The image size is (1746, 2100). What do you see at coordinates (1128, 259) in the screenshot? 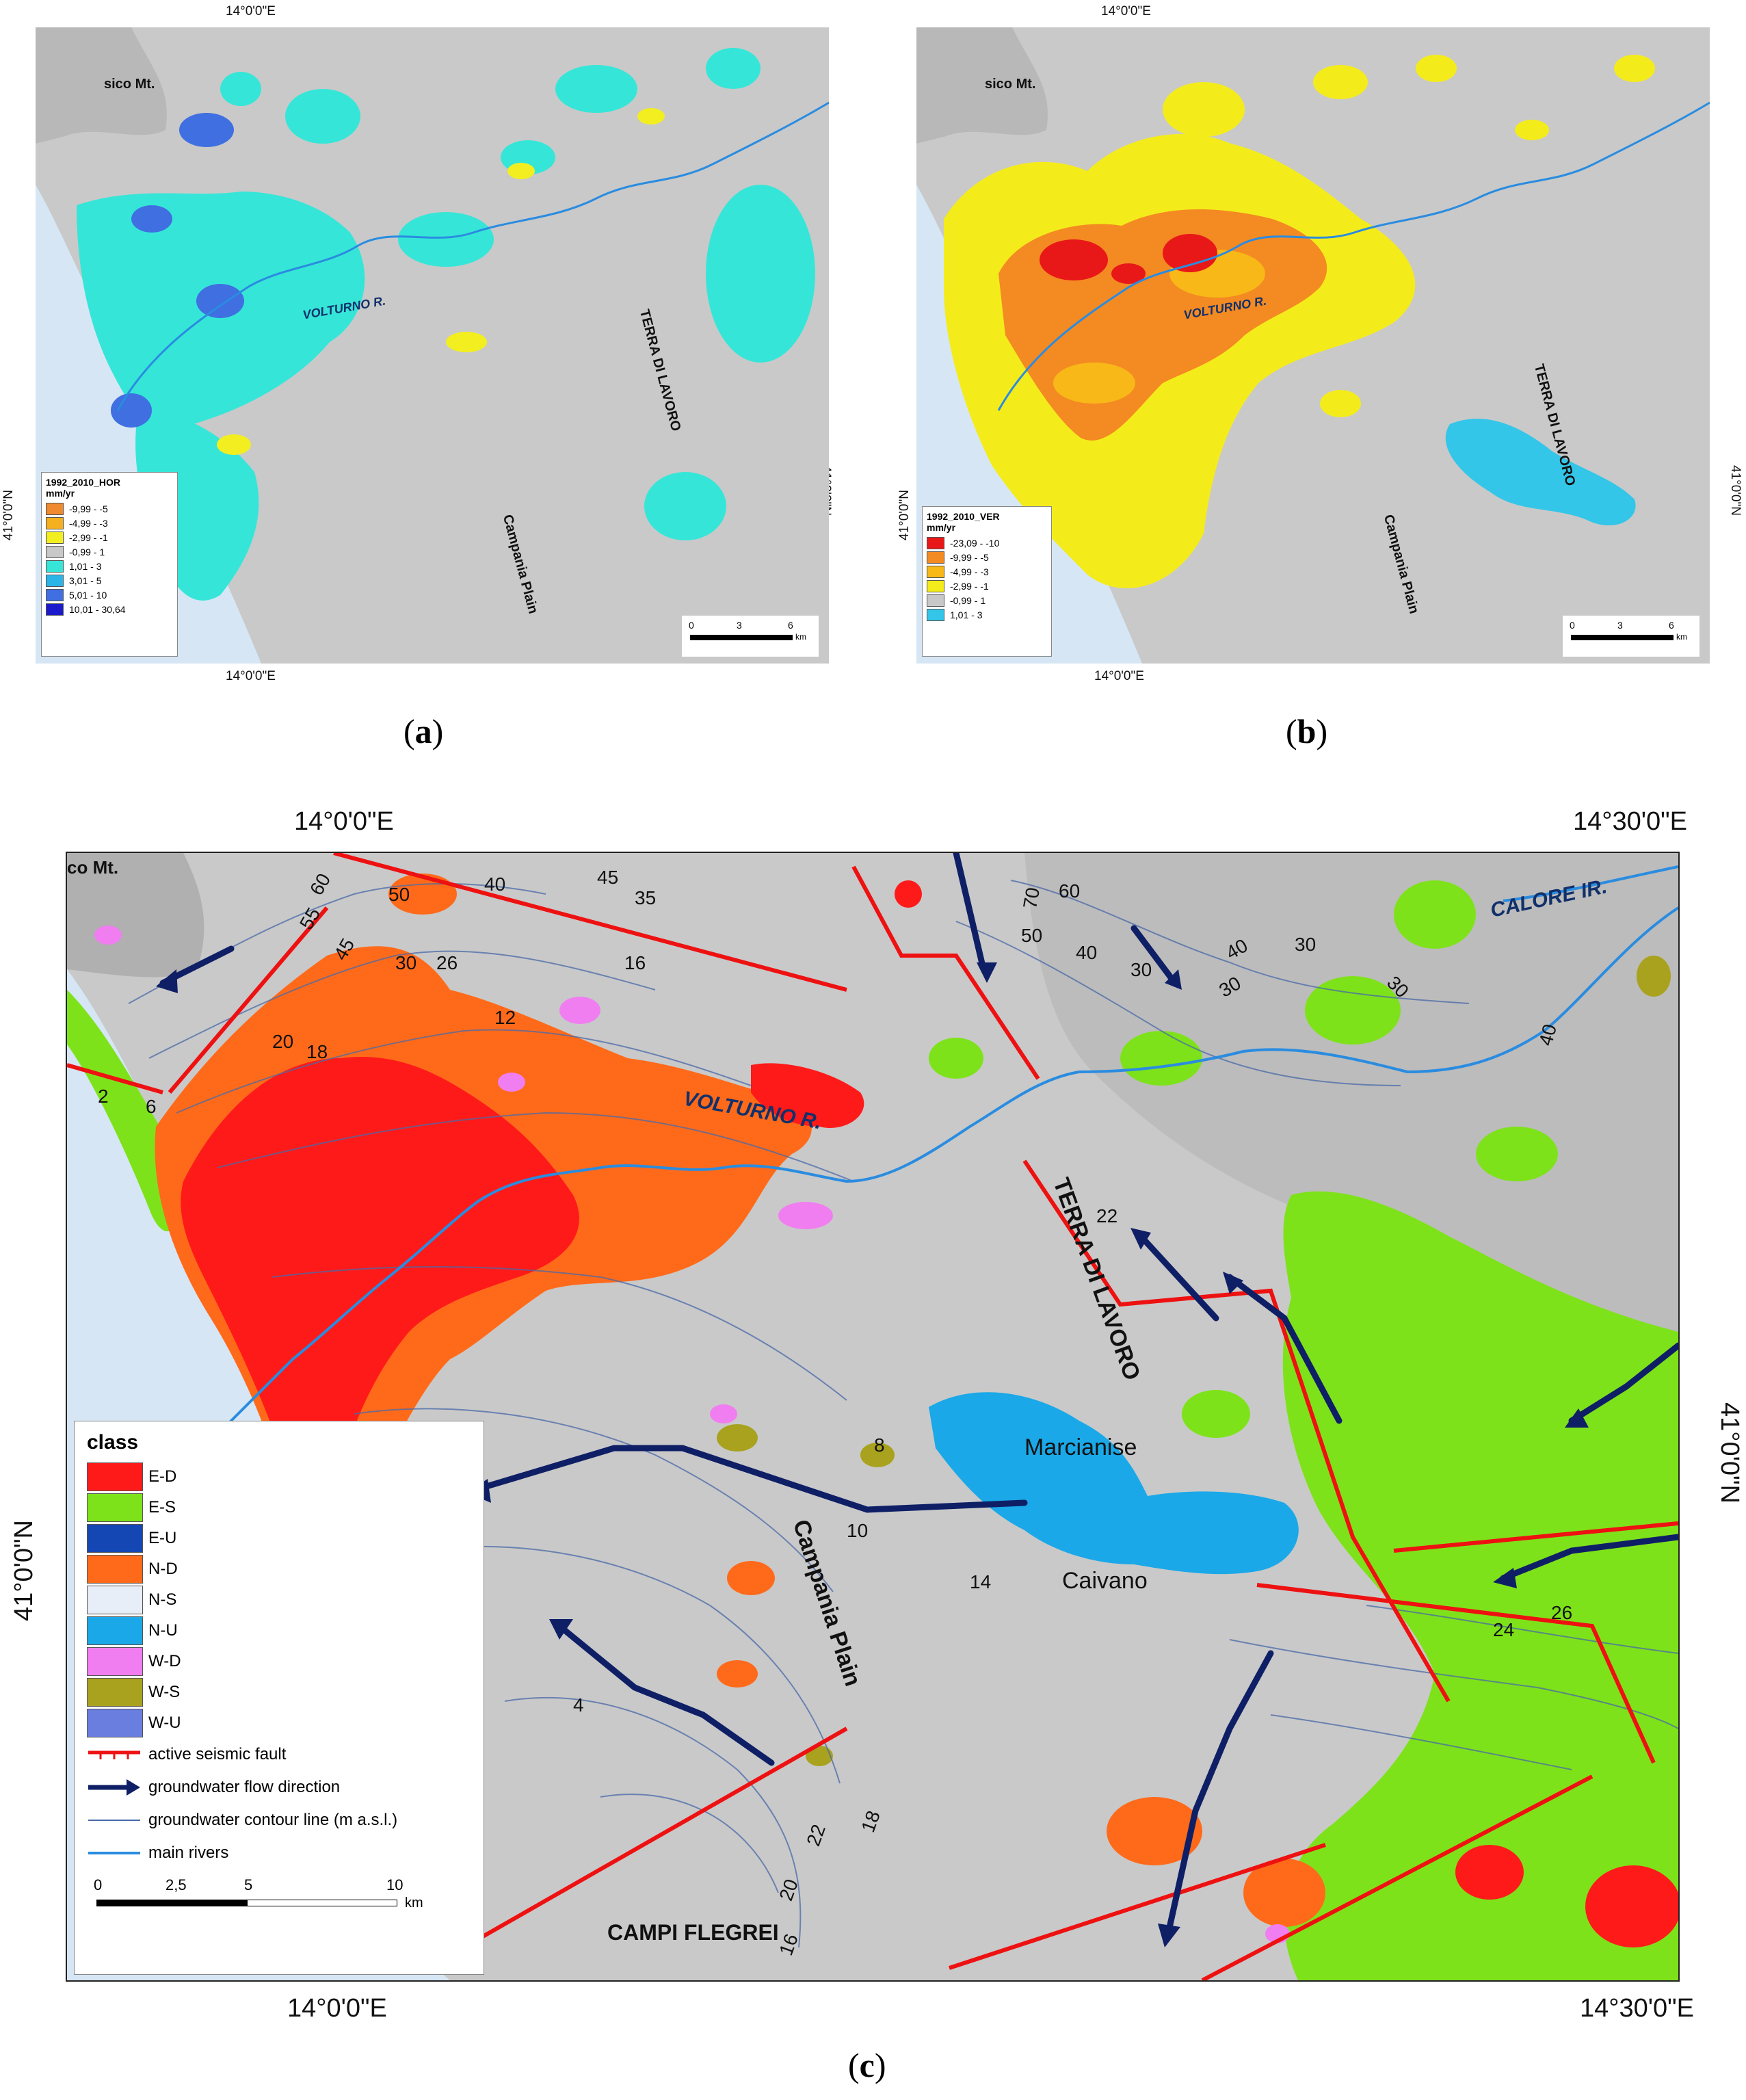
I see `subsidence-core-b` at bounding box center [1128, 259].